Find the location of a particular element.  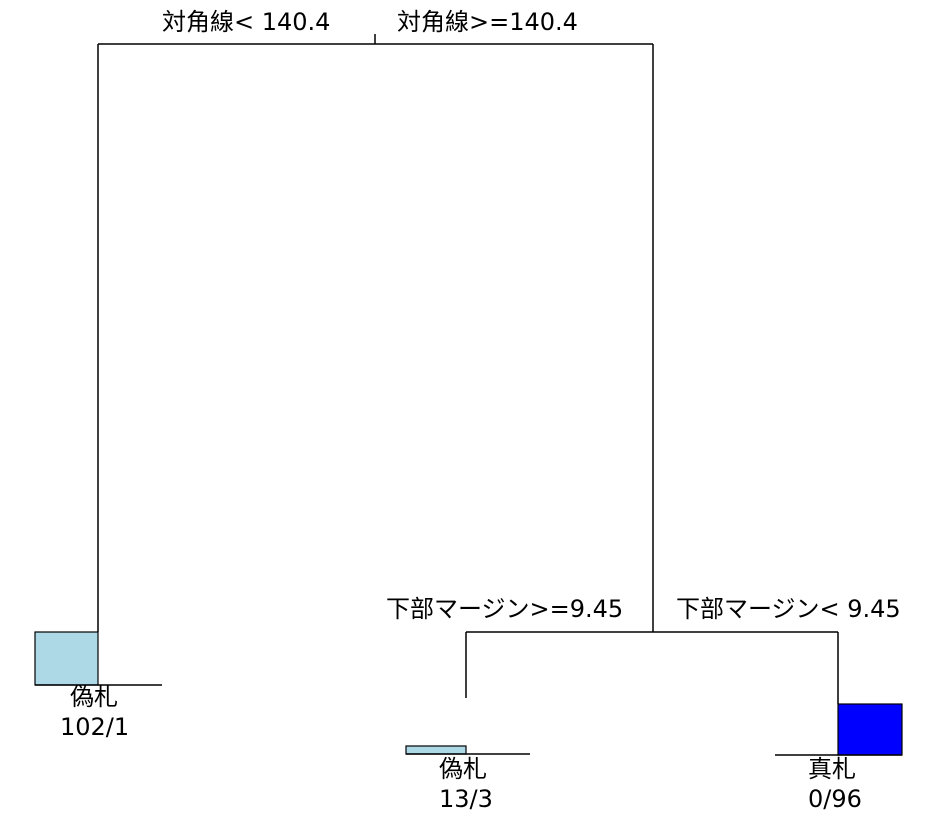

leaf1-class-label: 偽札 is located at coordinates (94, 697).